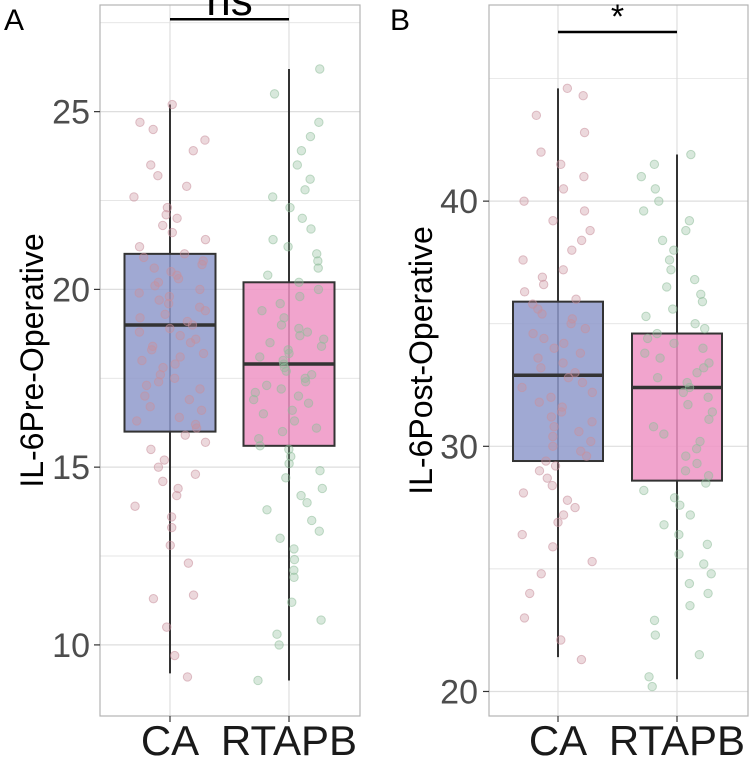  I want to click on y-axis-label: IL-6Pre-Operative, so click(32, 360).